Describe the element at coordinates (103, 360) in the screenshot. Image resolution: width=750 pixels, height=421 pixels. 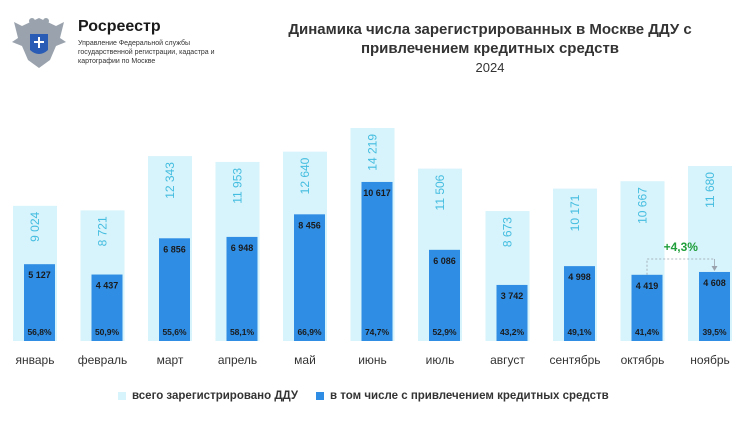
I see `x-tick-label: февраль` at that location.